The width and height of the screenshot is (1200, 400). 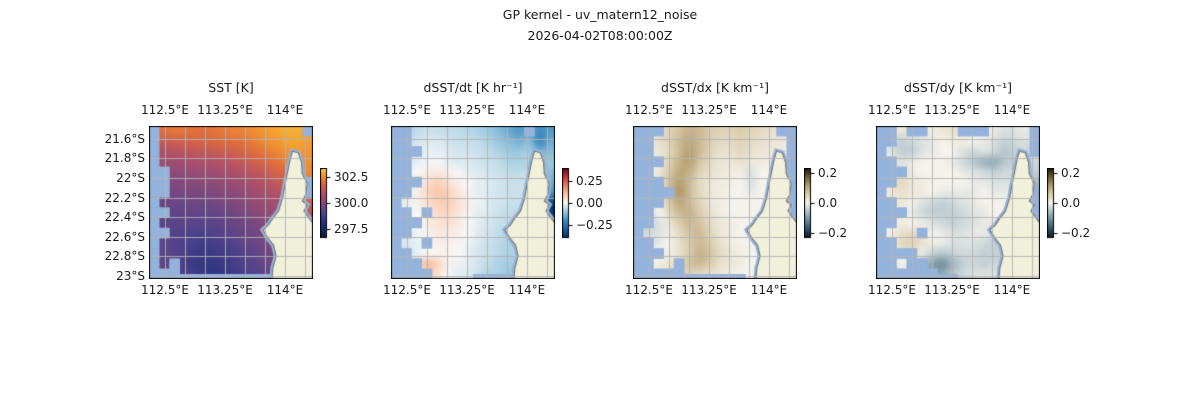 I want to click on colorbar-tick-label: 302.5, so click(x=351, y=177).